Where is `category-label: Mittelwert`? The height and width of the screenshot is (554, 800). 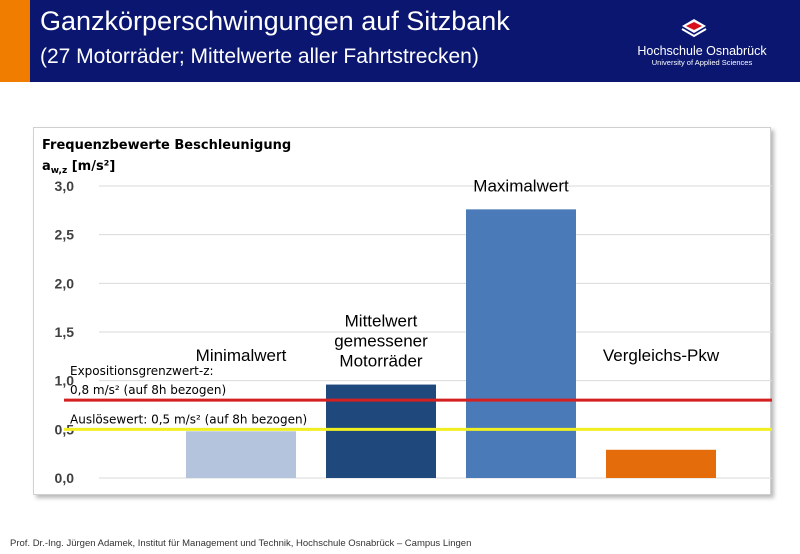
category-label: Mittelwert is located at coordinates (381, 321).